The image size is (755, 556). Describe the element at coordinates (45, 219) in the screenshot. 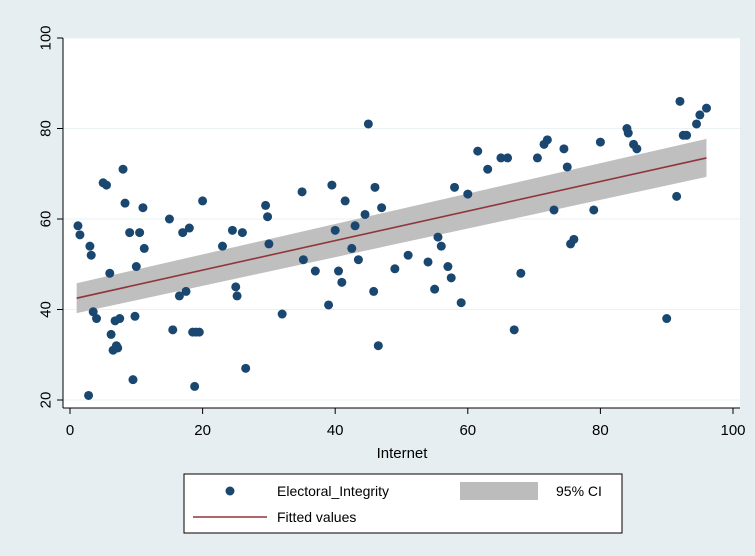

I see `y-tick-label: 60` at that location.